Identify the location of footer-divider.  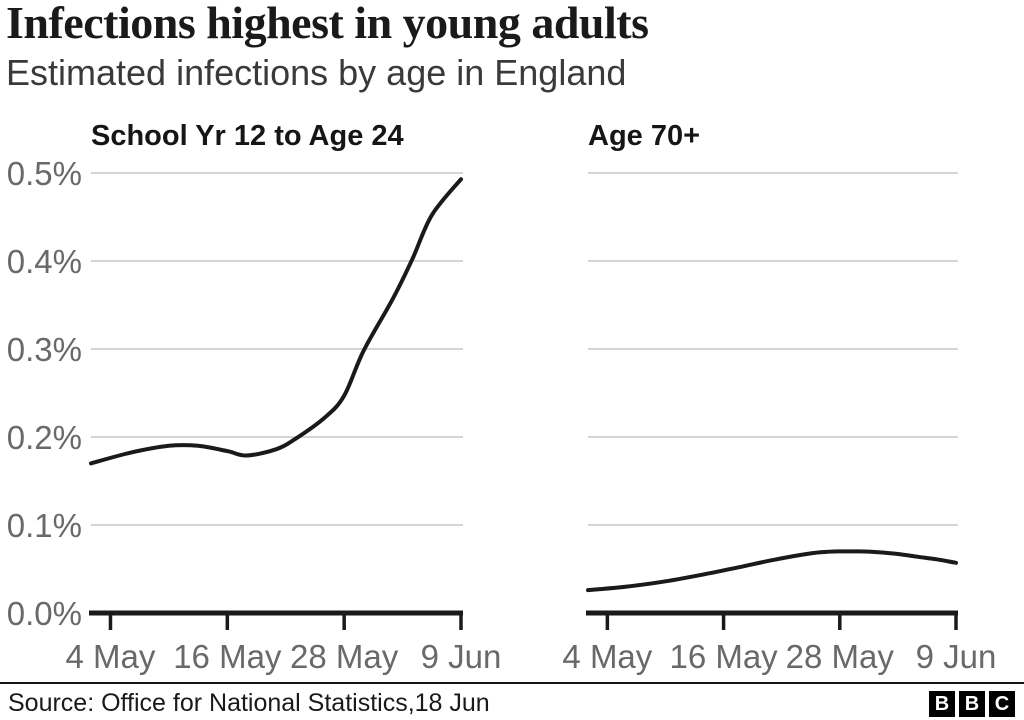
(512, 683).